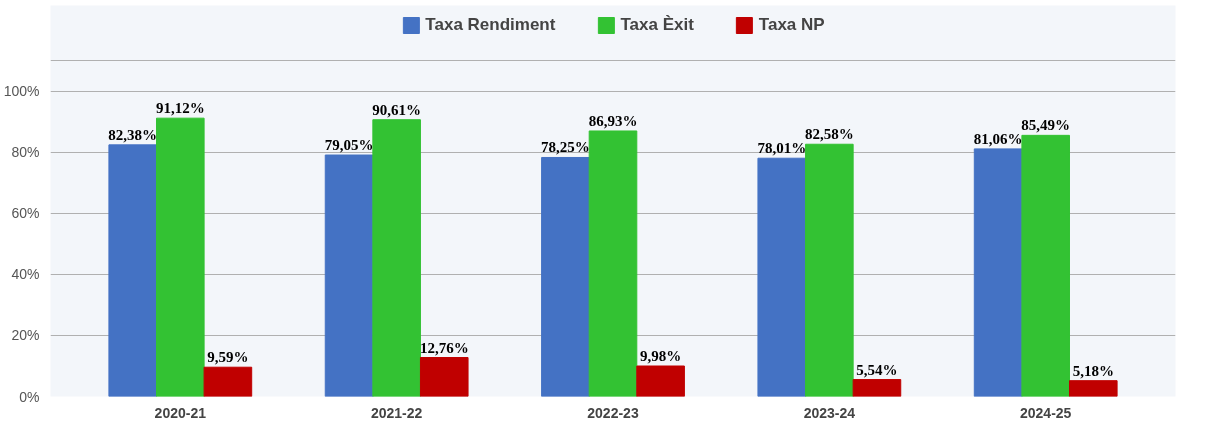 Image resolution: width=1214 pixels, height=439 pixels. What do you see at coordinates (25, 213) in the screenshot?
I see `y-tick-label: 60%` at bounding box center [25, 213].